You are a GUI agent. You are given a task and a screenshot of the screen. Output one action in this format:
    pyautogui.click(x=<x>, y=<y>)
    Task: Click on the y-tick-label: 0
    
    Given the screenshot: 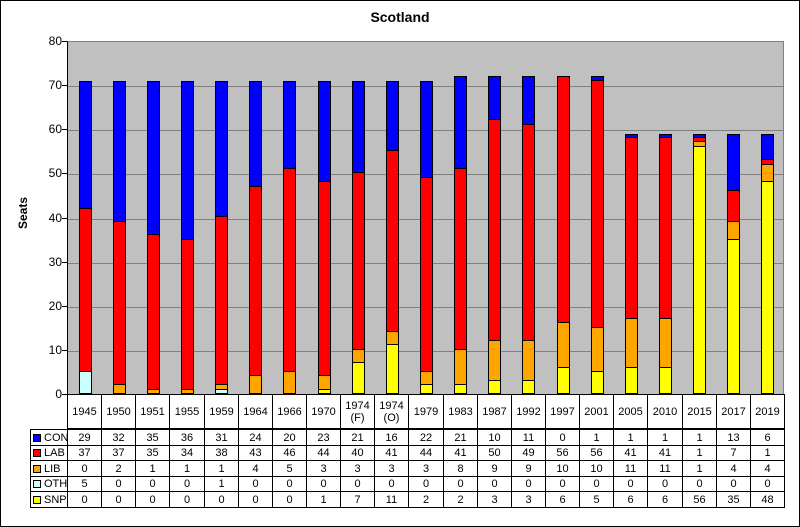 What is the action you would take?
    pyautogui.click(x=58, y=394)
    